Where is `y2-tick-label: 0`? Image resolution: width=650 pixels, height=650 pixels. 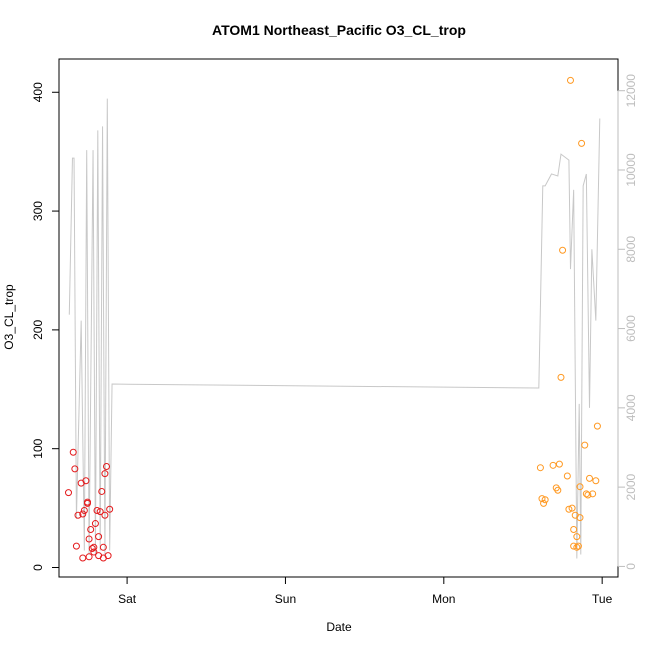
y2-tick-label: 0 is located at coordinates (631, 566).